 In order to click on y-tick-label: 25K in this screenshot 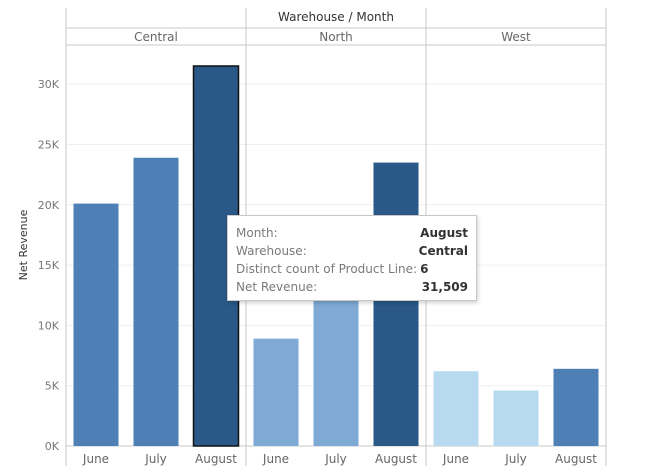, I will do `click(49, 144)`.